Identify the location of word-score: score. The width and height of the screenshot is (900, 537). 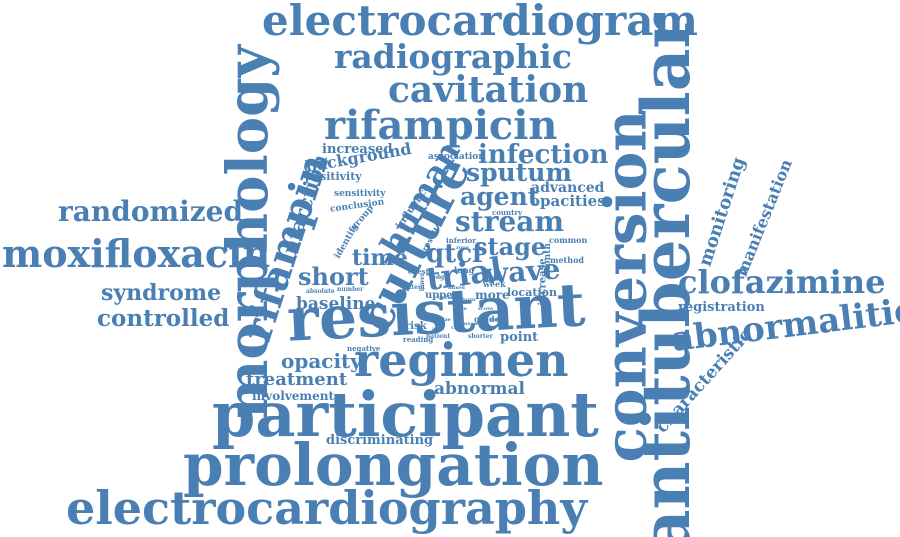
(486, 309).